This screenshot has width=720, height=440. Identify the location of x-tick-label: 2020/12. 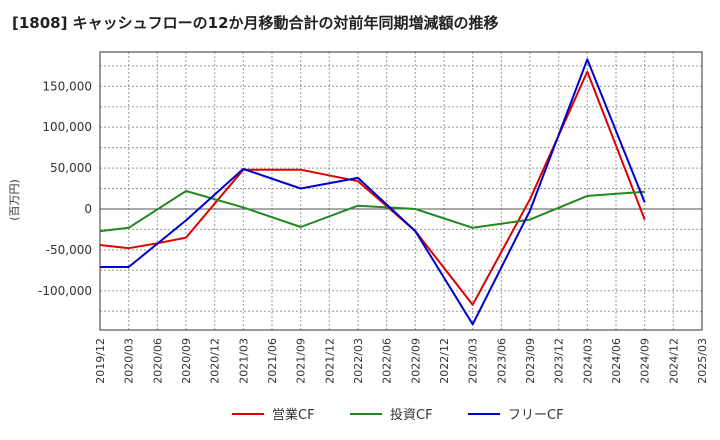
(215, 361).